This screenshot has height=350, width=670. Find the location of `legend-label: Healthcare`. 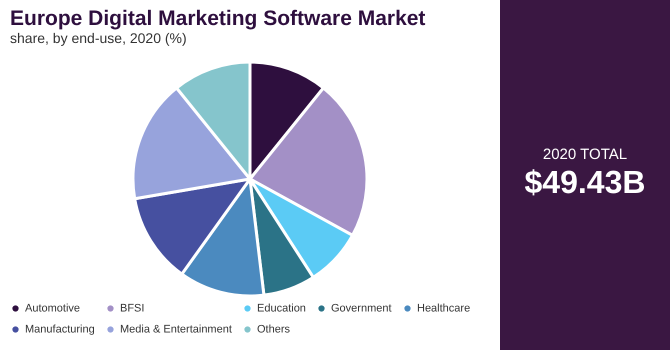

legend-label: Healthcare is located at coordinates (443, 308).